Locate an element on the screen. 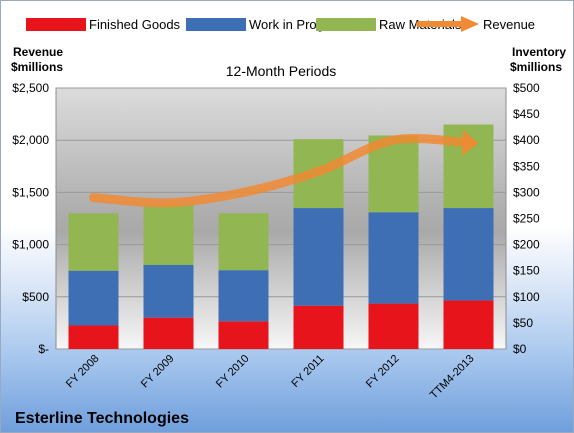 The image size is (574, 433). right-tick-label: $0 is located at coordinates (520, 349).